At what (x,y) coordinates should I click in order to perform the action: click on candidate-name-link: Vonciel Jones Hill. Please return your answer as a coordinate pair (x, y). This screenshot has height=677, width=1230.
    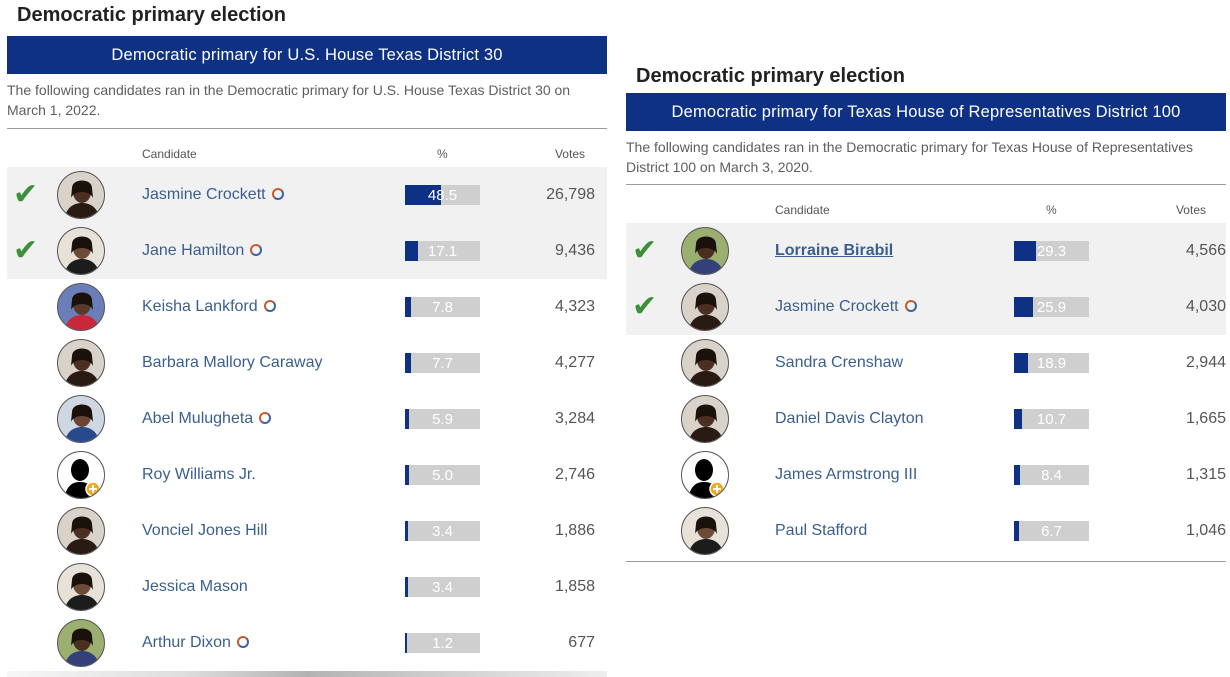
    Looking at the image, I should click on (204, 531).